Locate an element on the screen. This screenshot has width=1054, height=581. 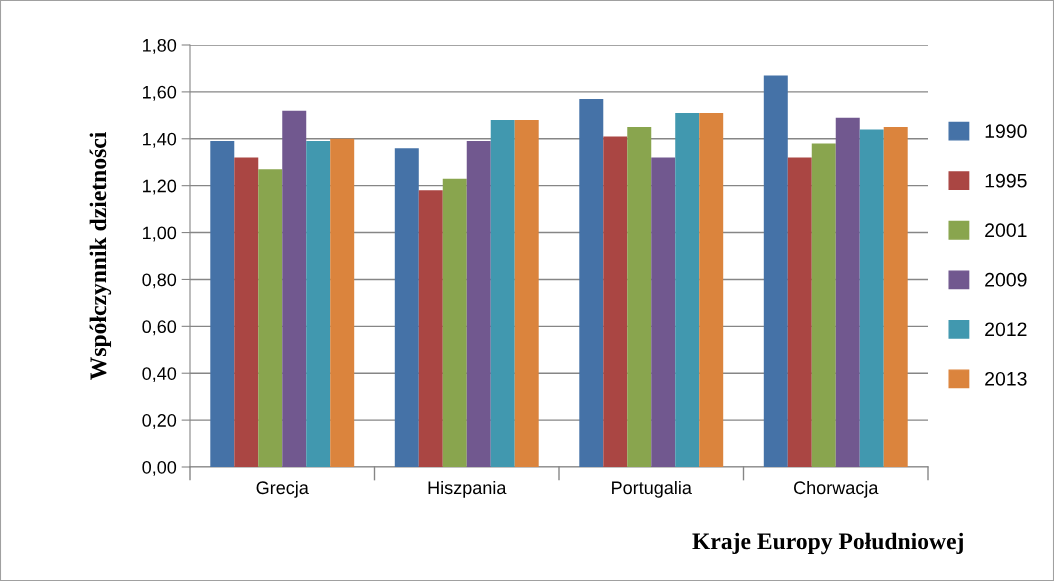
y-axis-title: Współczynnik dzietności is located at coordinates (100, 256).